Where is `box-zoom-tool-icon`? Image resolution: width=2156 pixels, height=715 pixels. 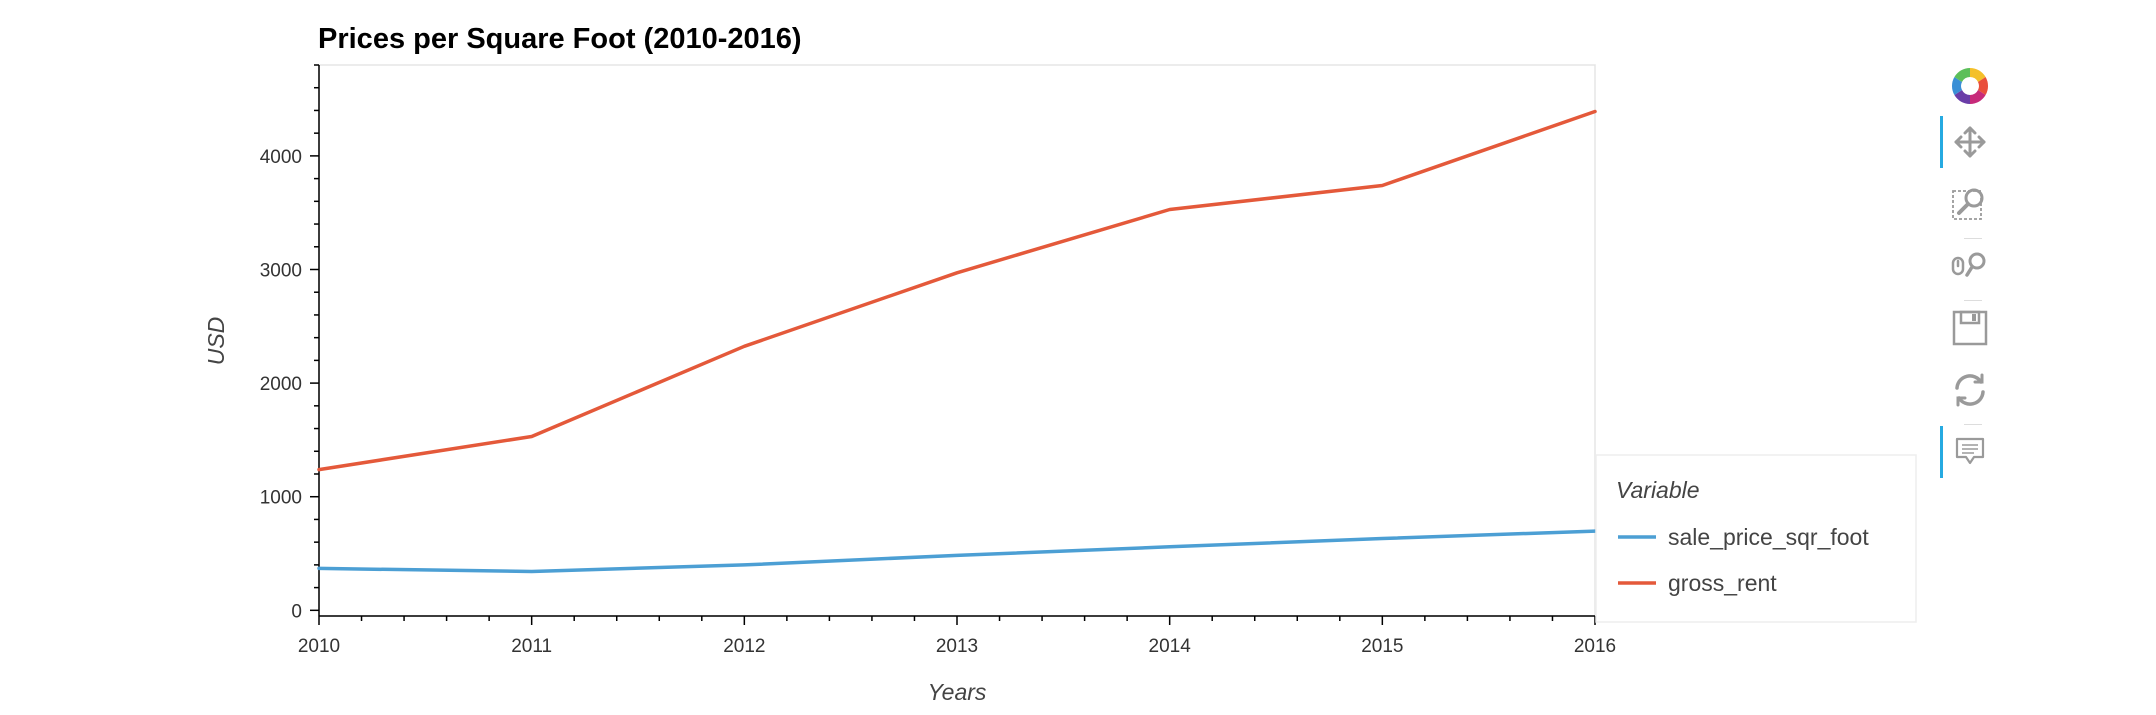 box-zoom-tool-icon is located at coordinates (1970, 204).